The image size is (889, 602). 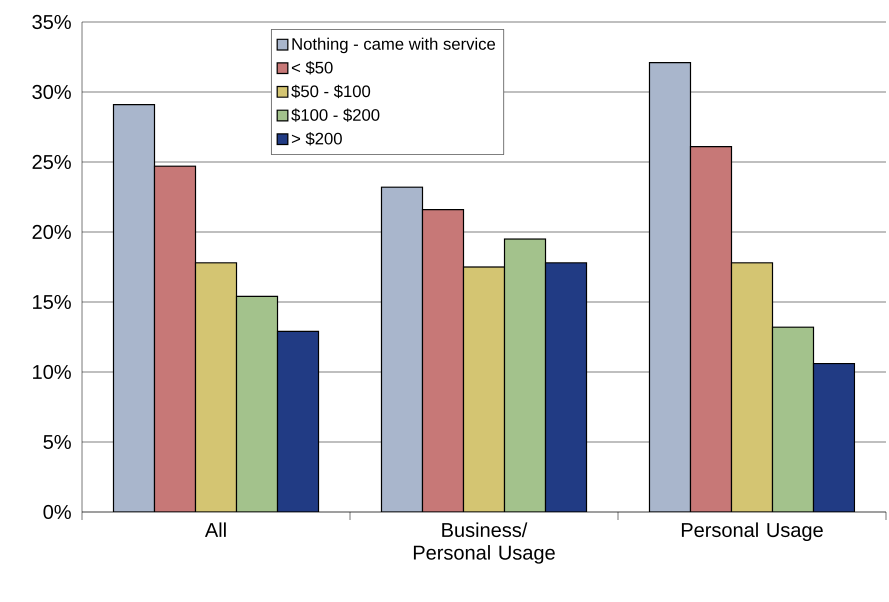 What do you see at coordinates (394, 46) in the screenshot?
I see `legend-label: Nothing - came with service` at bounding box center [394, 46].